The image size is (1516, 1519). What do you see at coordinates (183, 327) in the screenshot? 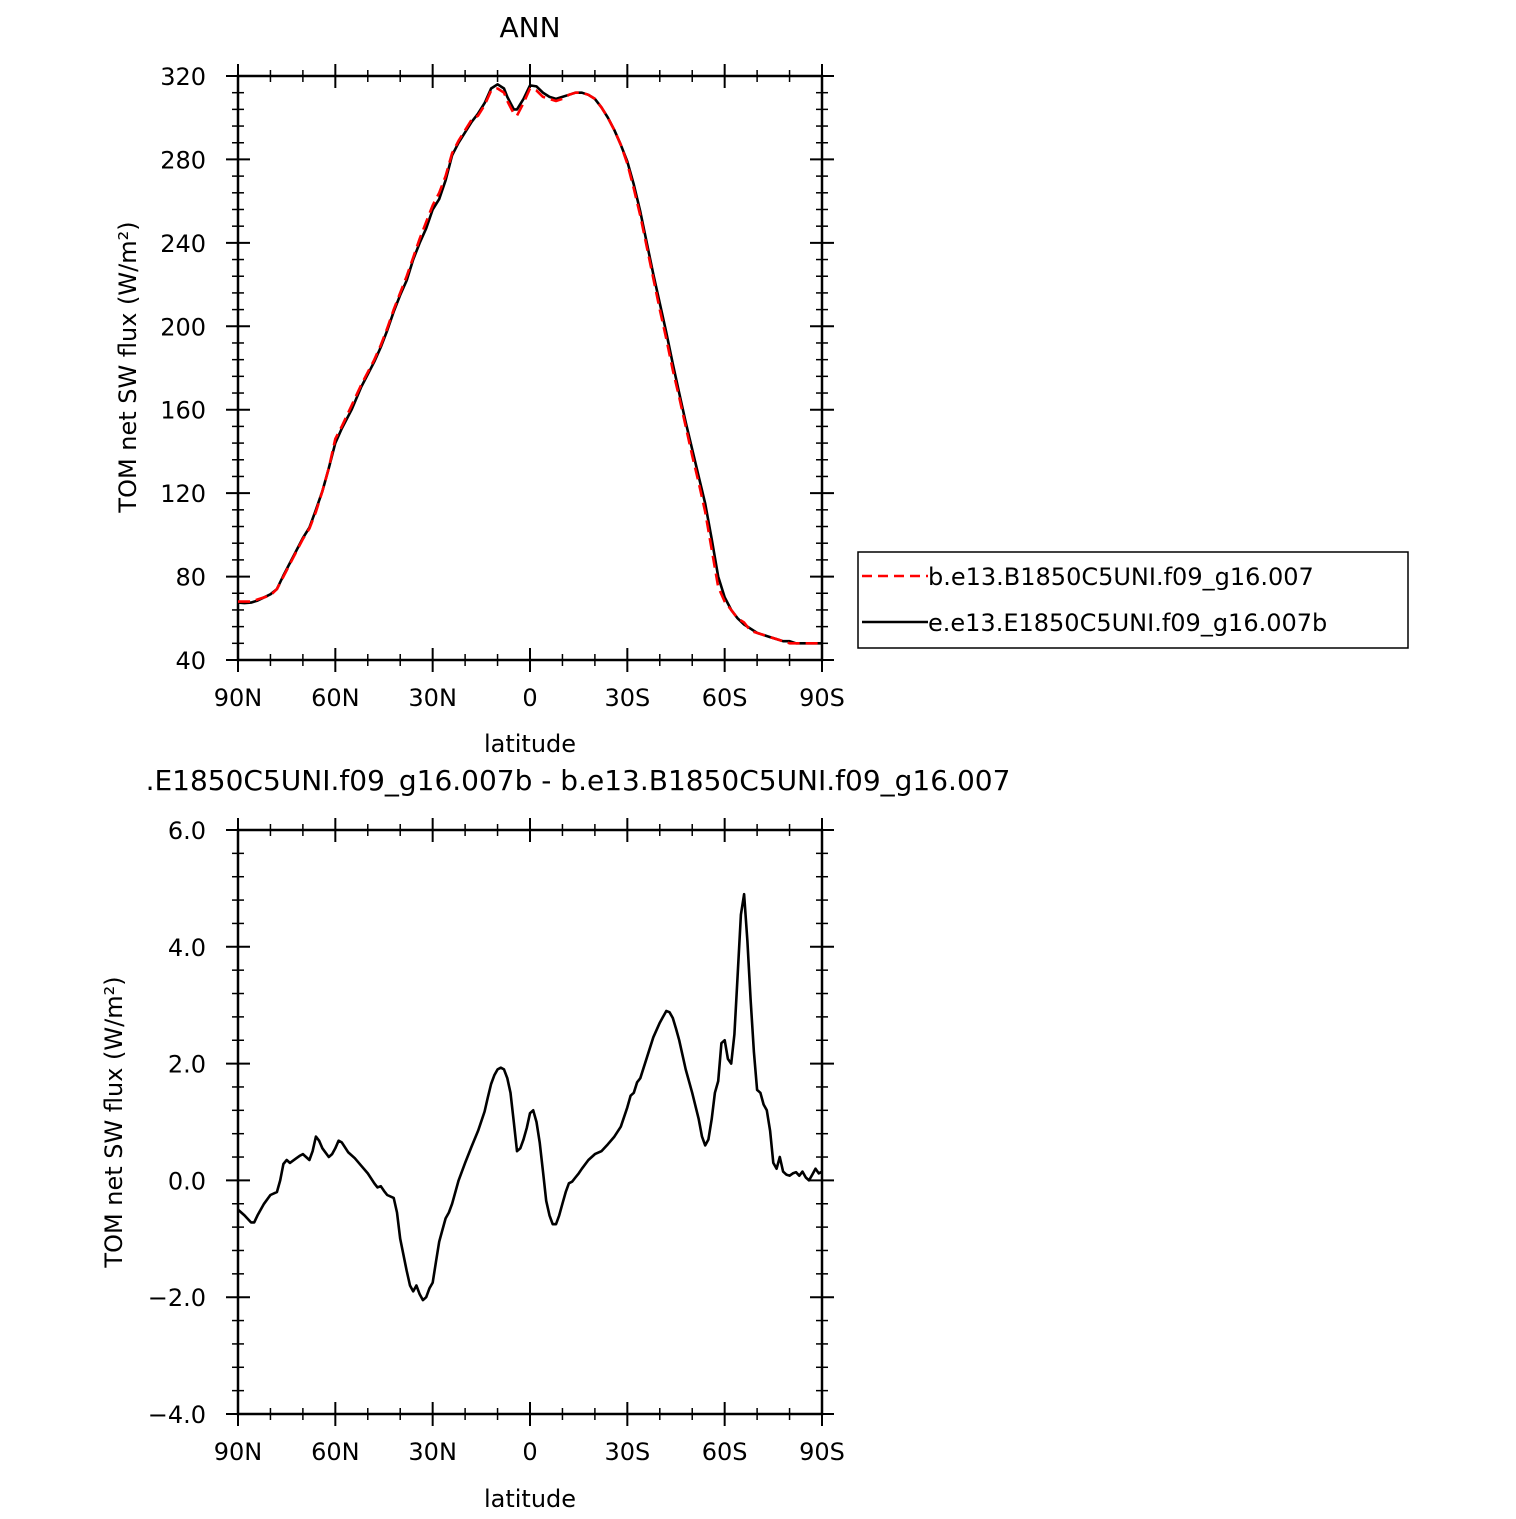
I see `top-y-tick-label: 200` at bounding box center [183, 327].